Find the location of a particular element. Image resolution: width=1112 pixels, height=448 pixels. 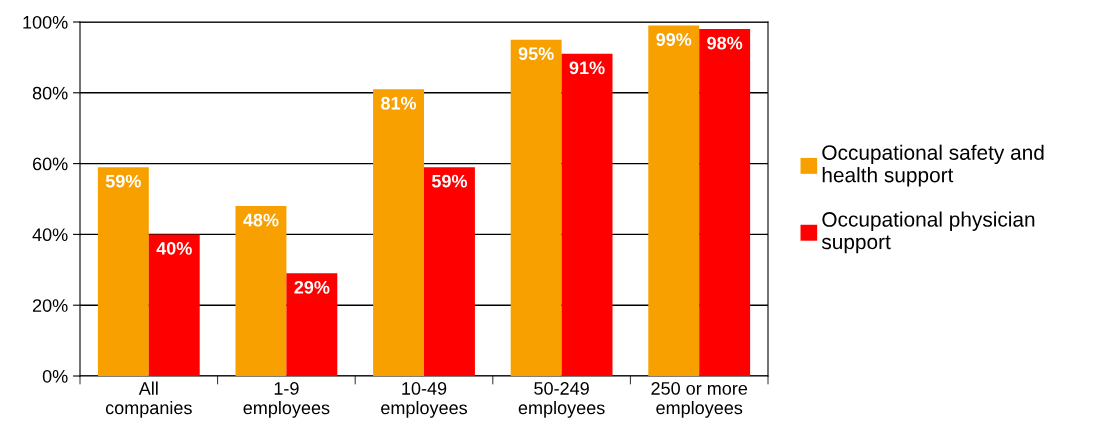

x-tick-label: 50-249 employees is located at coordinates (561, 400).